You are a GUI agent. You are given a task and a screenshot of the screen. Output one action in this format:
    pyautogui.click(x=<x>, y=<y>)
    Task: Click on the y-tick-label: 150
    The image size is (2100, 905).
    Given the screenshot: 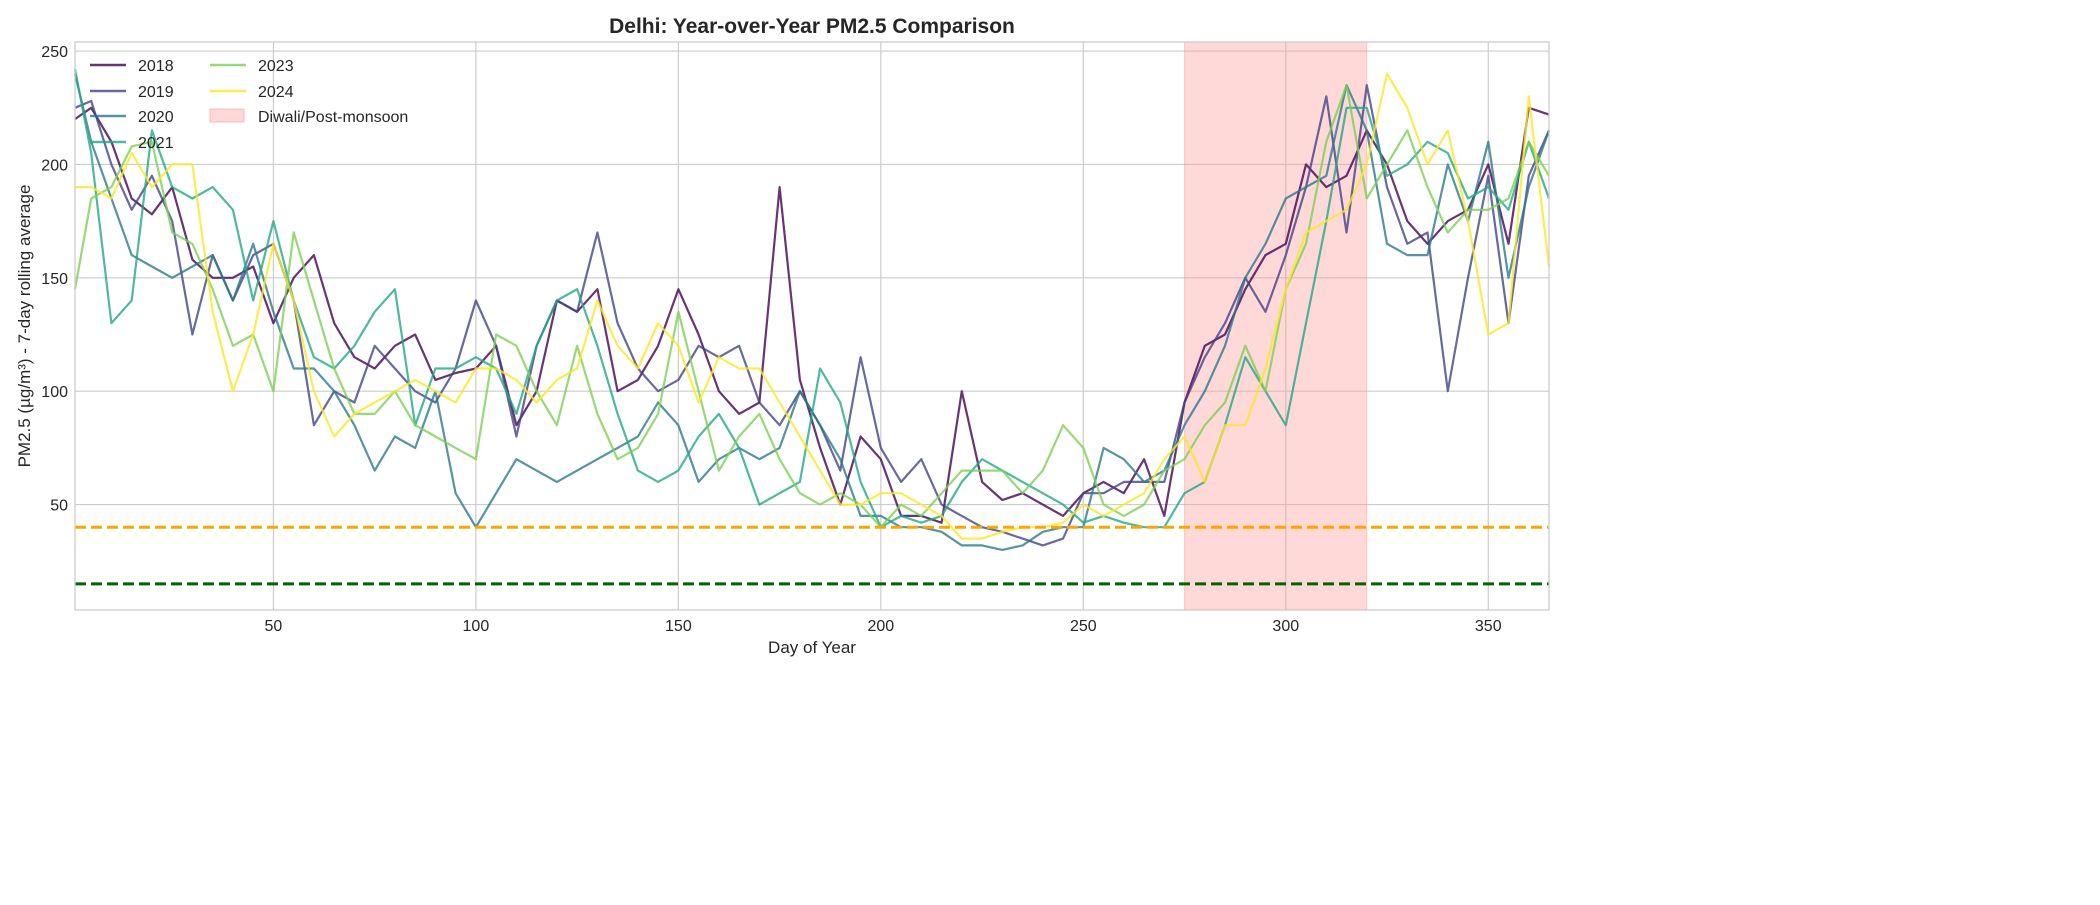 What is the action you would take?
    pyautogui.click(x=54, y=279)
    